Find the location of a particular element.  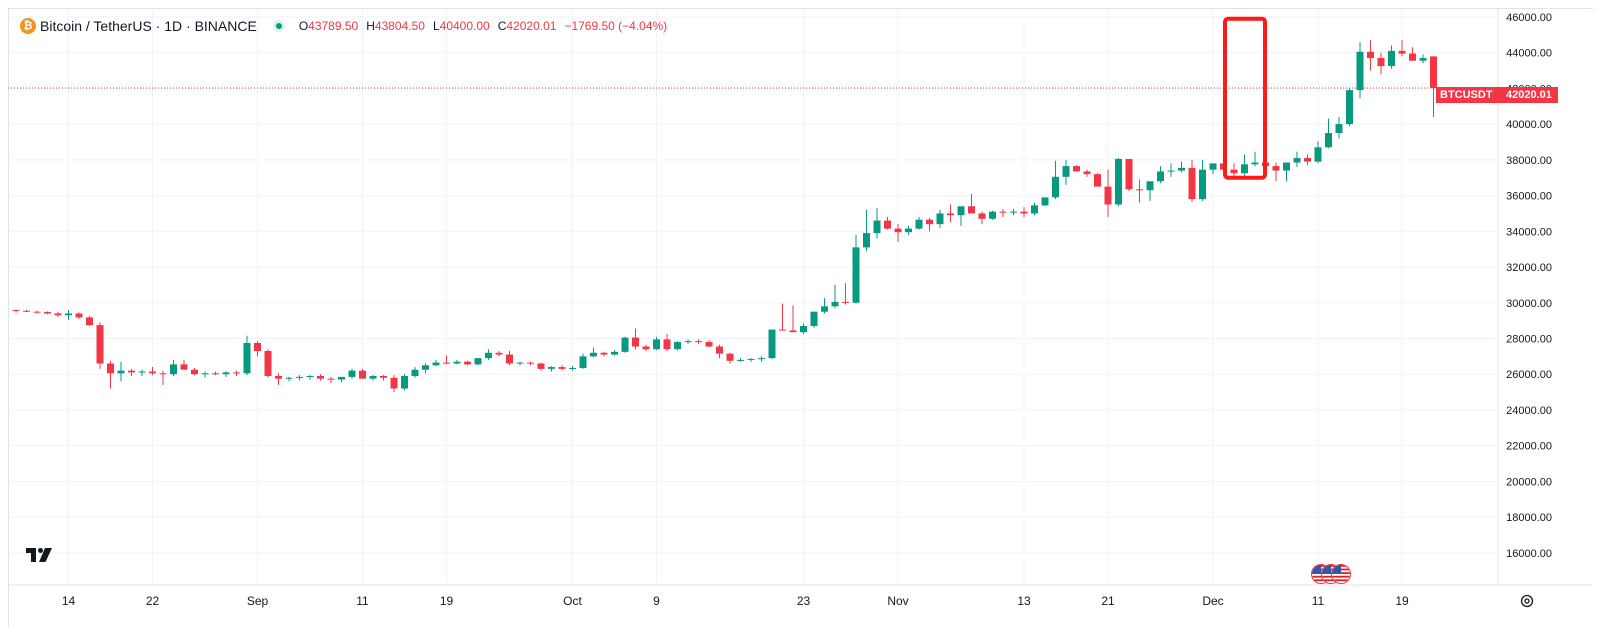

last-price-tag: BTCUSDT 42020.01 is located at coordinates (1497, 95).